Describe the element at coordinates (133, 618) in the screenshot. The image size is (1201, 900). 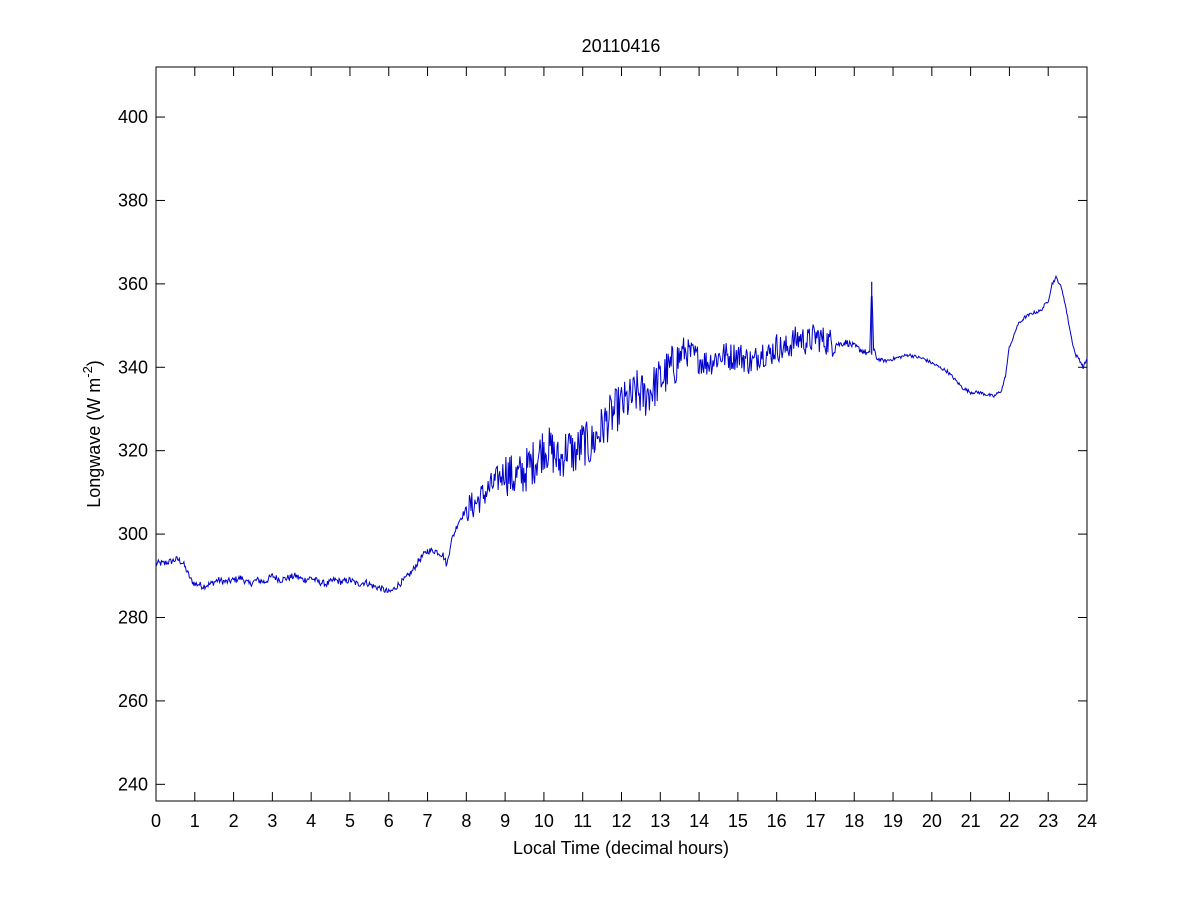
I see `y-tick-label: 280` at that location.